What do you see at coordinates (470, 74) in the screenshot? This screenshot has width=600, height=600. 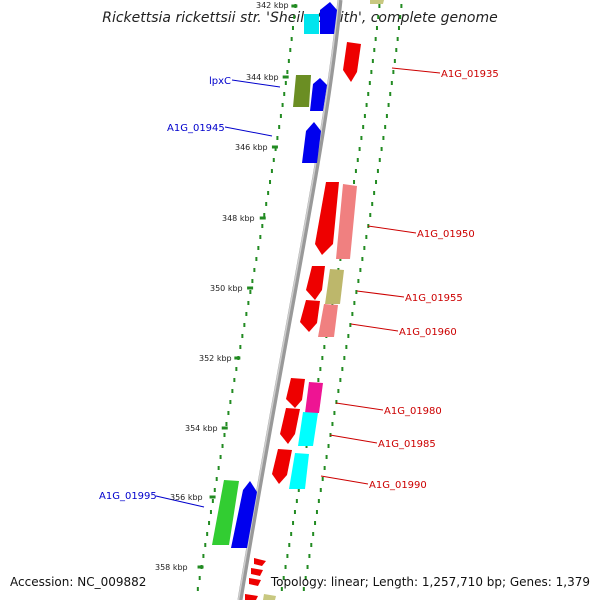 I see `gene-label: A1G_01935` at bounding box center [470, 74].